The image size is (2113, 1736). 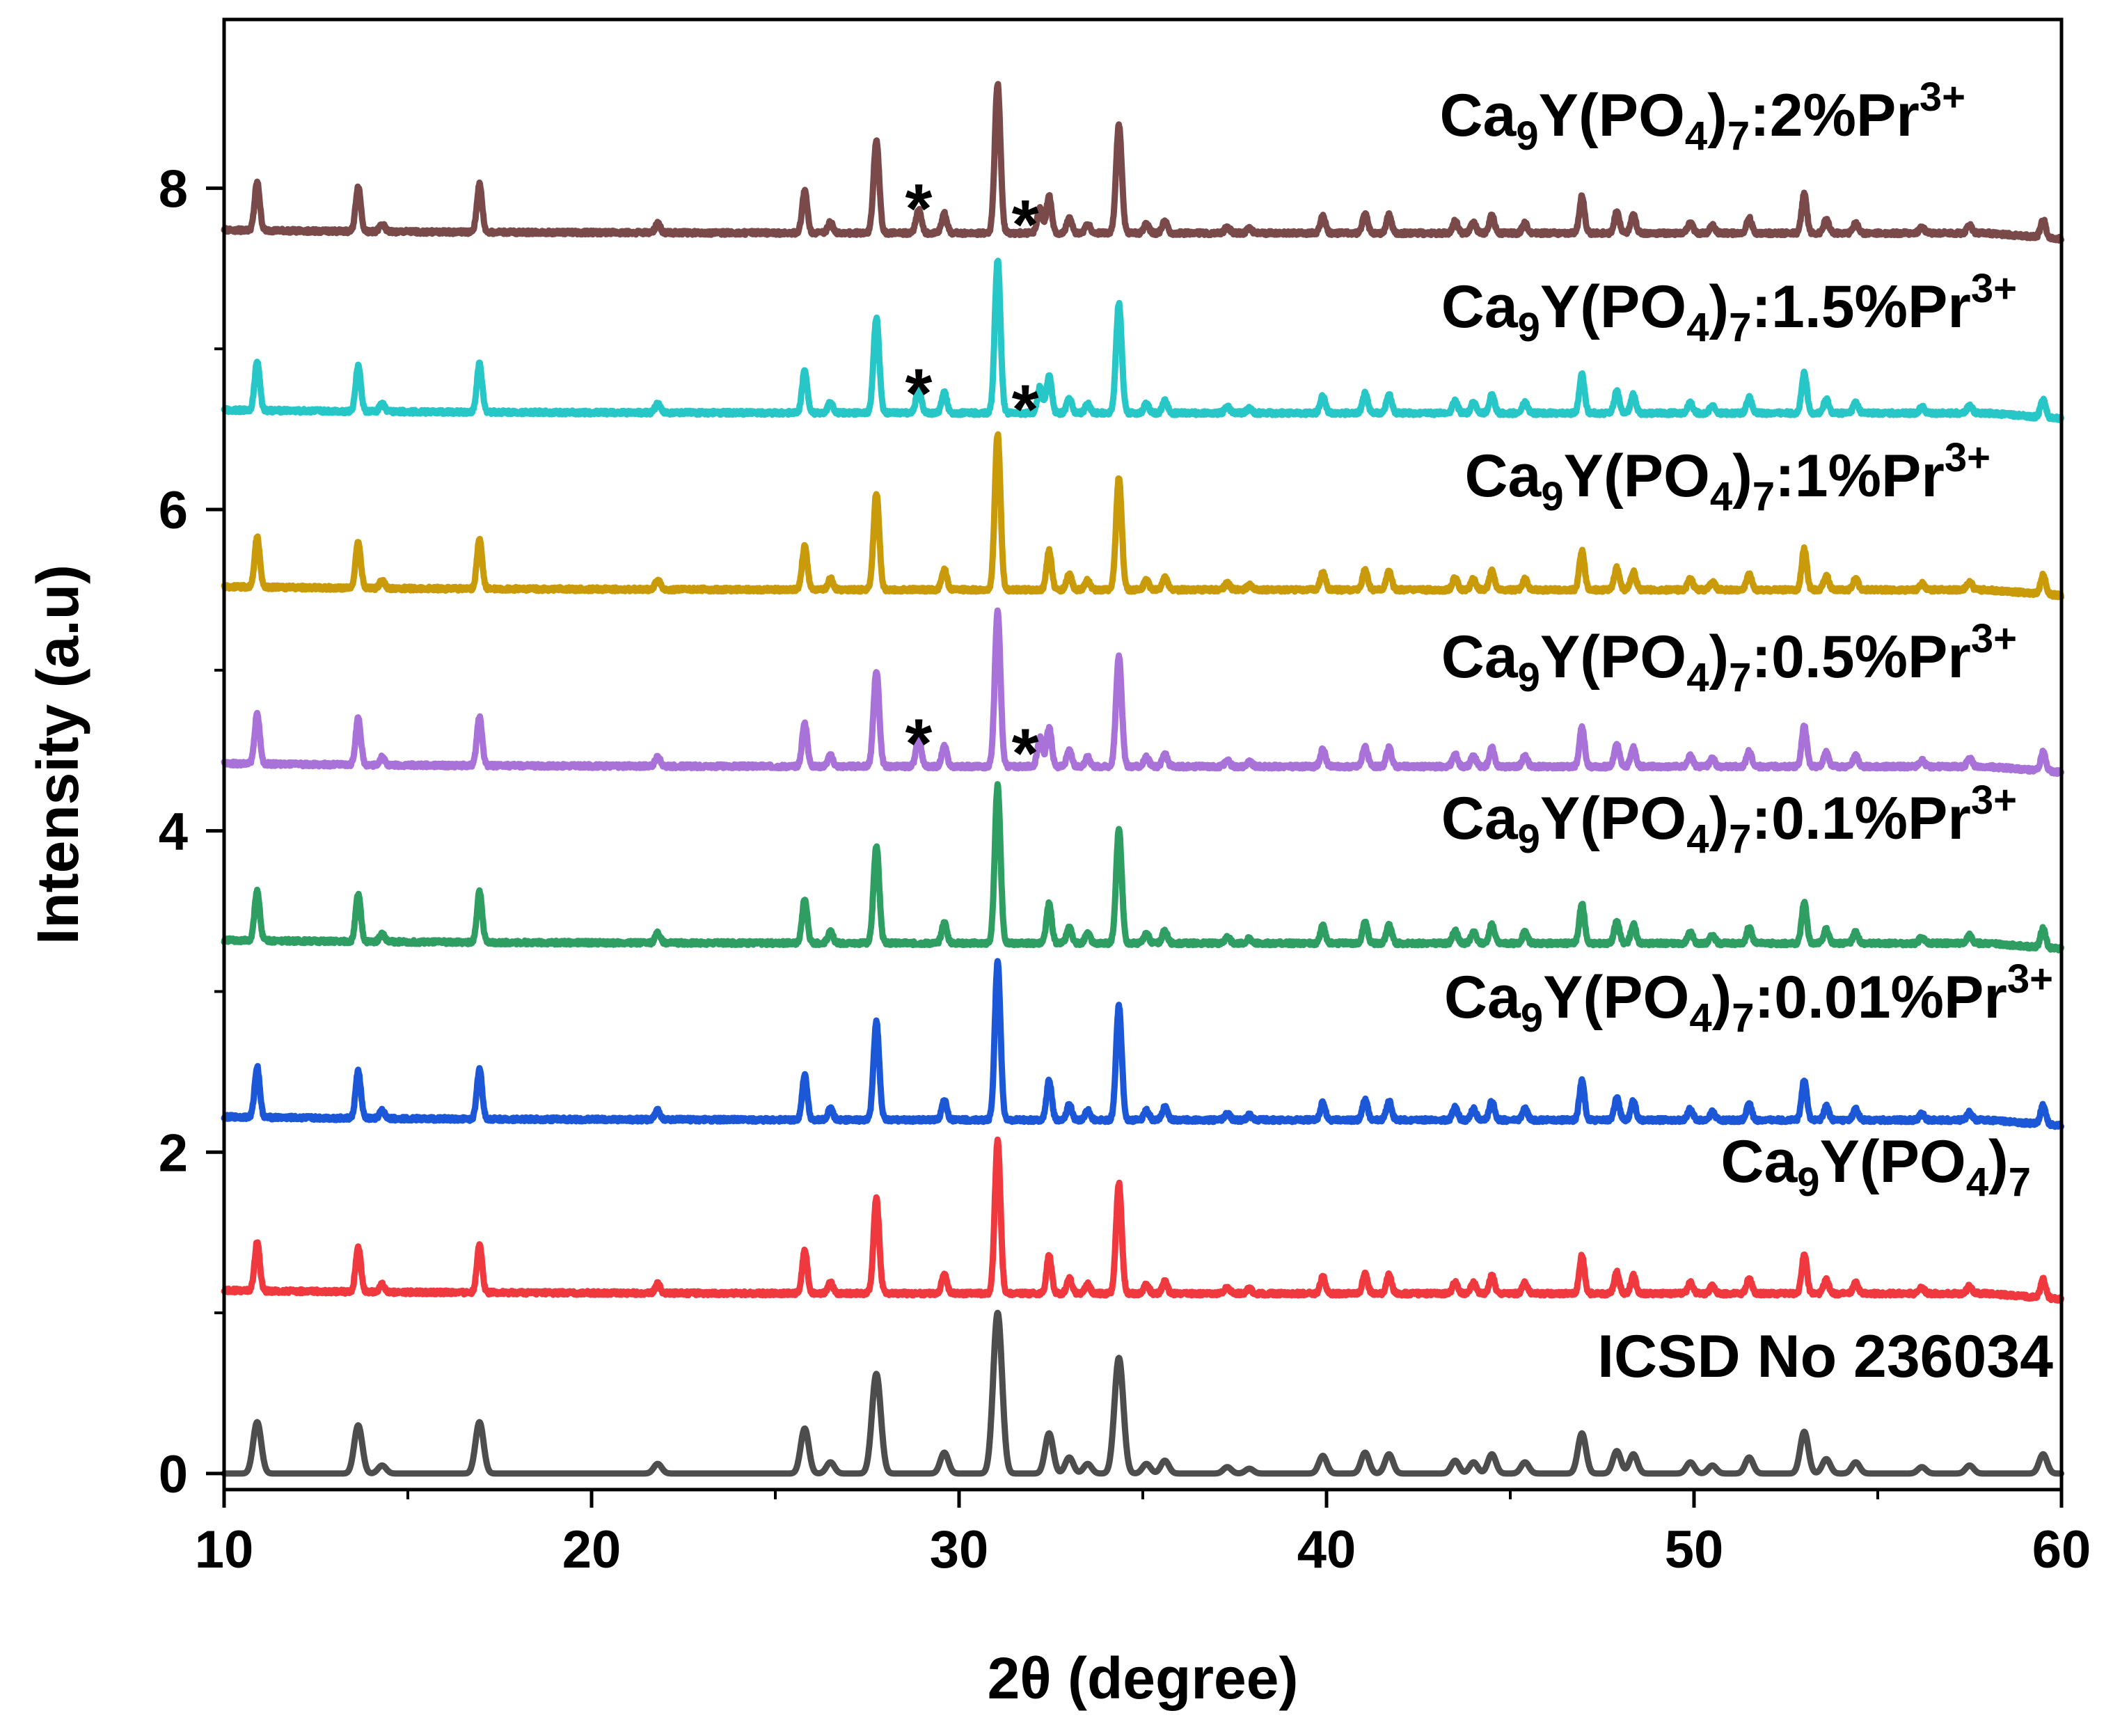 I want to click on y-axis-title: Intensity (a.u), so click(x=58, y=755).